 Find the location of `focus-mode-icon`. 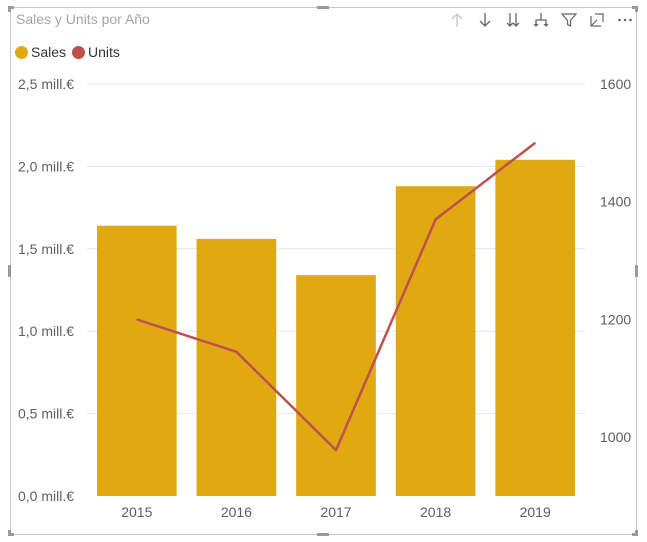

focus-mode-icon is located at coordinates (596, 20).